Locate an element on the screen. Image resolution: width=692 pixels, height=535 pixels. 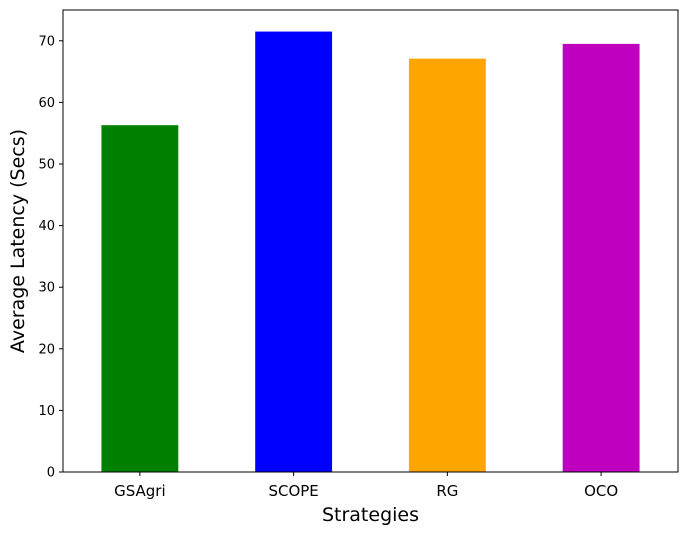
bar-oco is located at coordinates (601, 257).